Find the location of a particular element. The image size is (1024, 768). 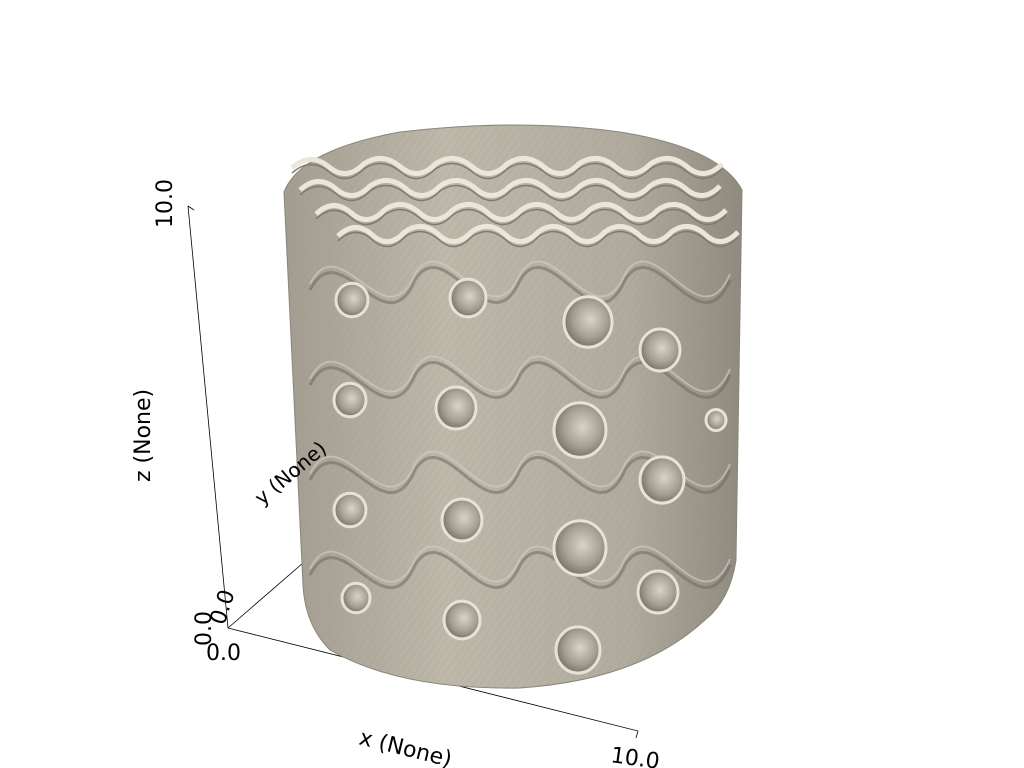

top-ridges is located at coordinates (515, 202).